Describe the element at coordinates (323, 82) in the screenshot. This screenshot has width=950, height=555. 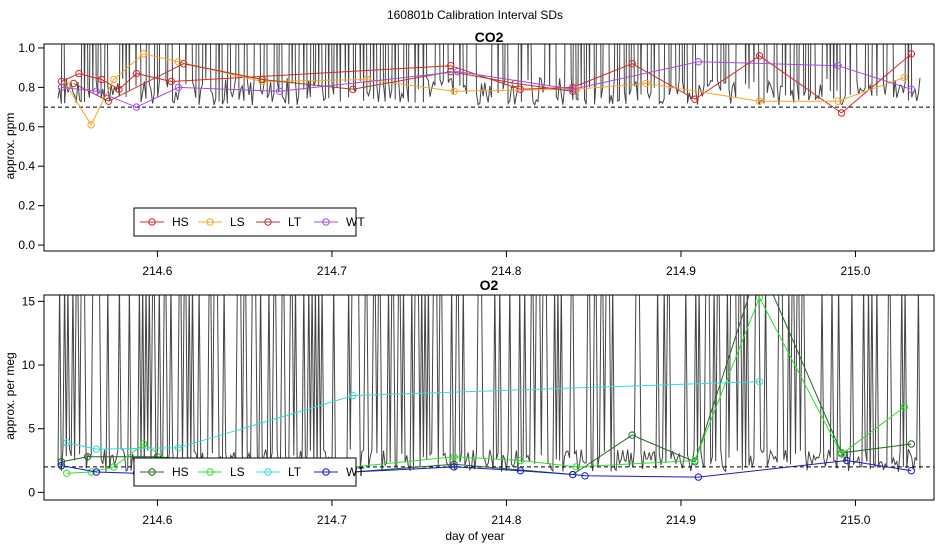
I see `co2-series-lt-line` at that location.